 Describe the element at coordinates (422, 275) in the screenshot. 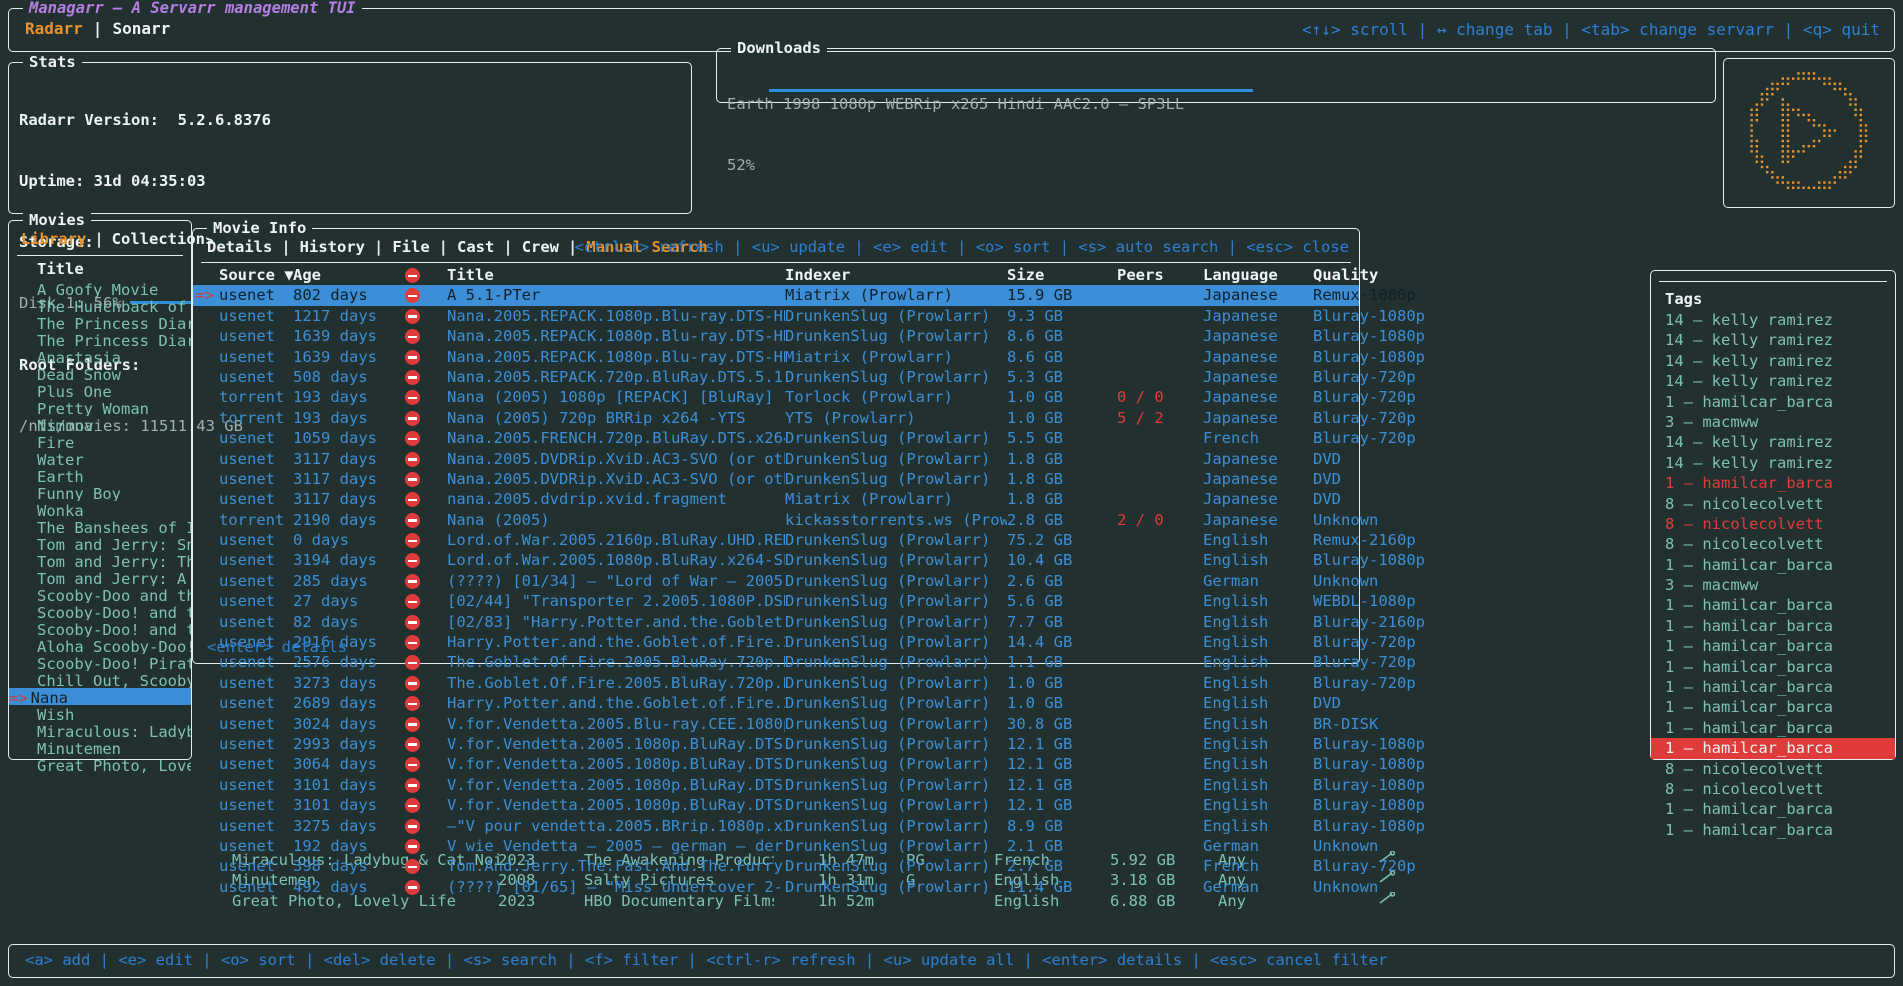

I see `column-header-rejected` at that location.